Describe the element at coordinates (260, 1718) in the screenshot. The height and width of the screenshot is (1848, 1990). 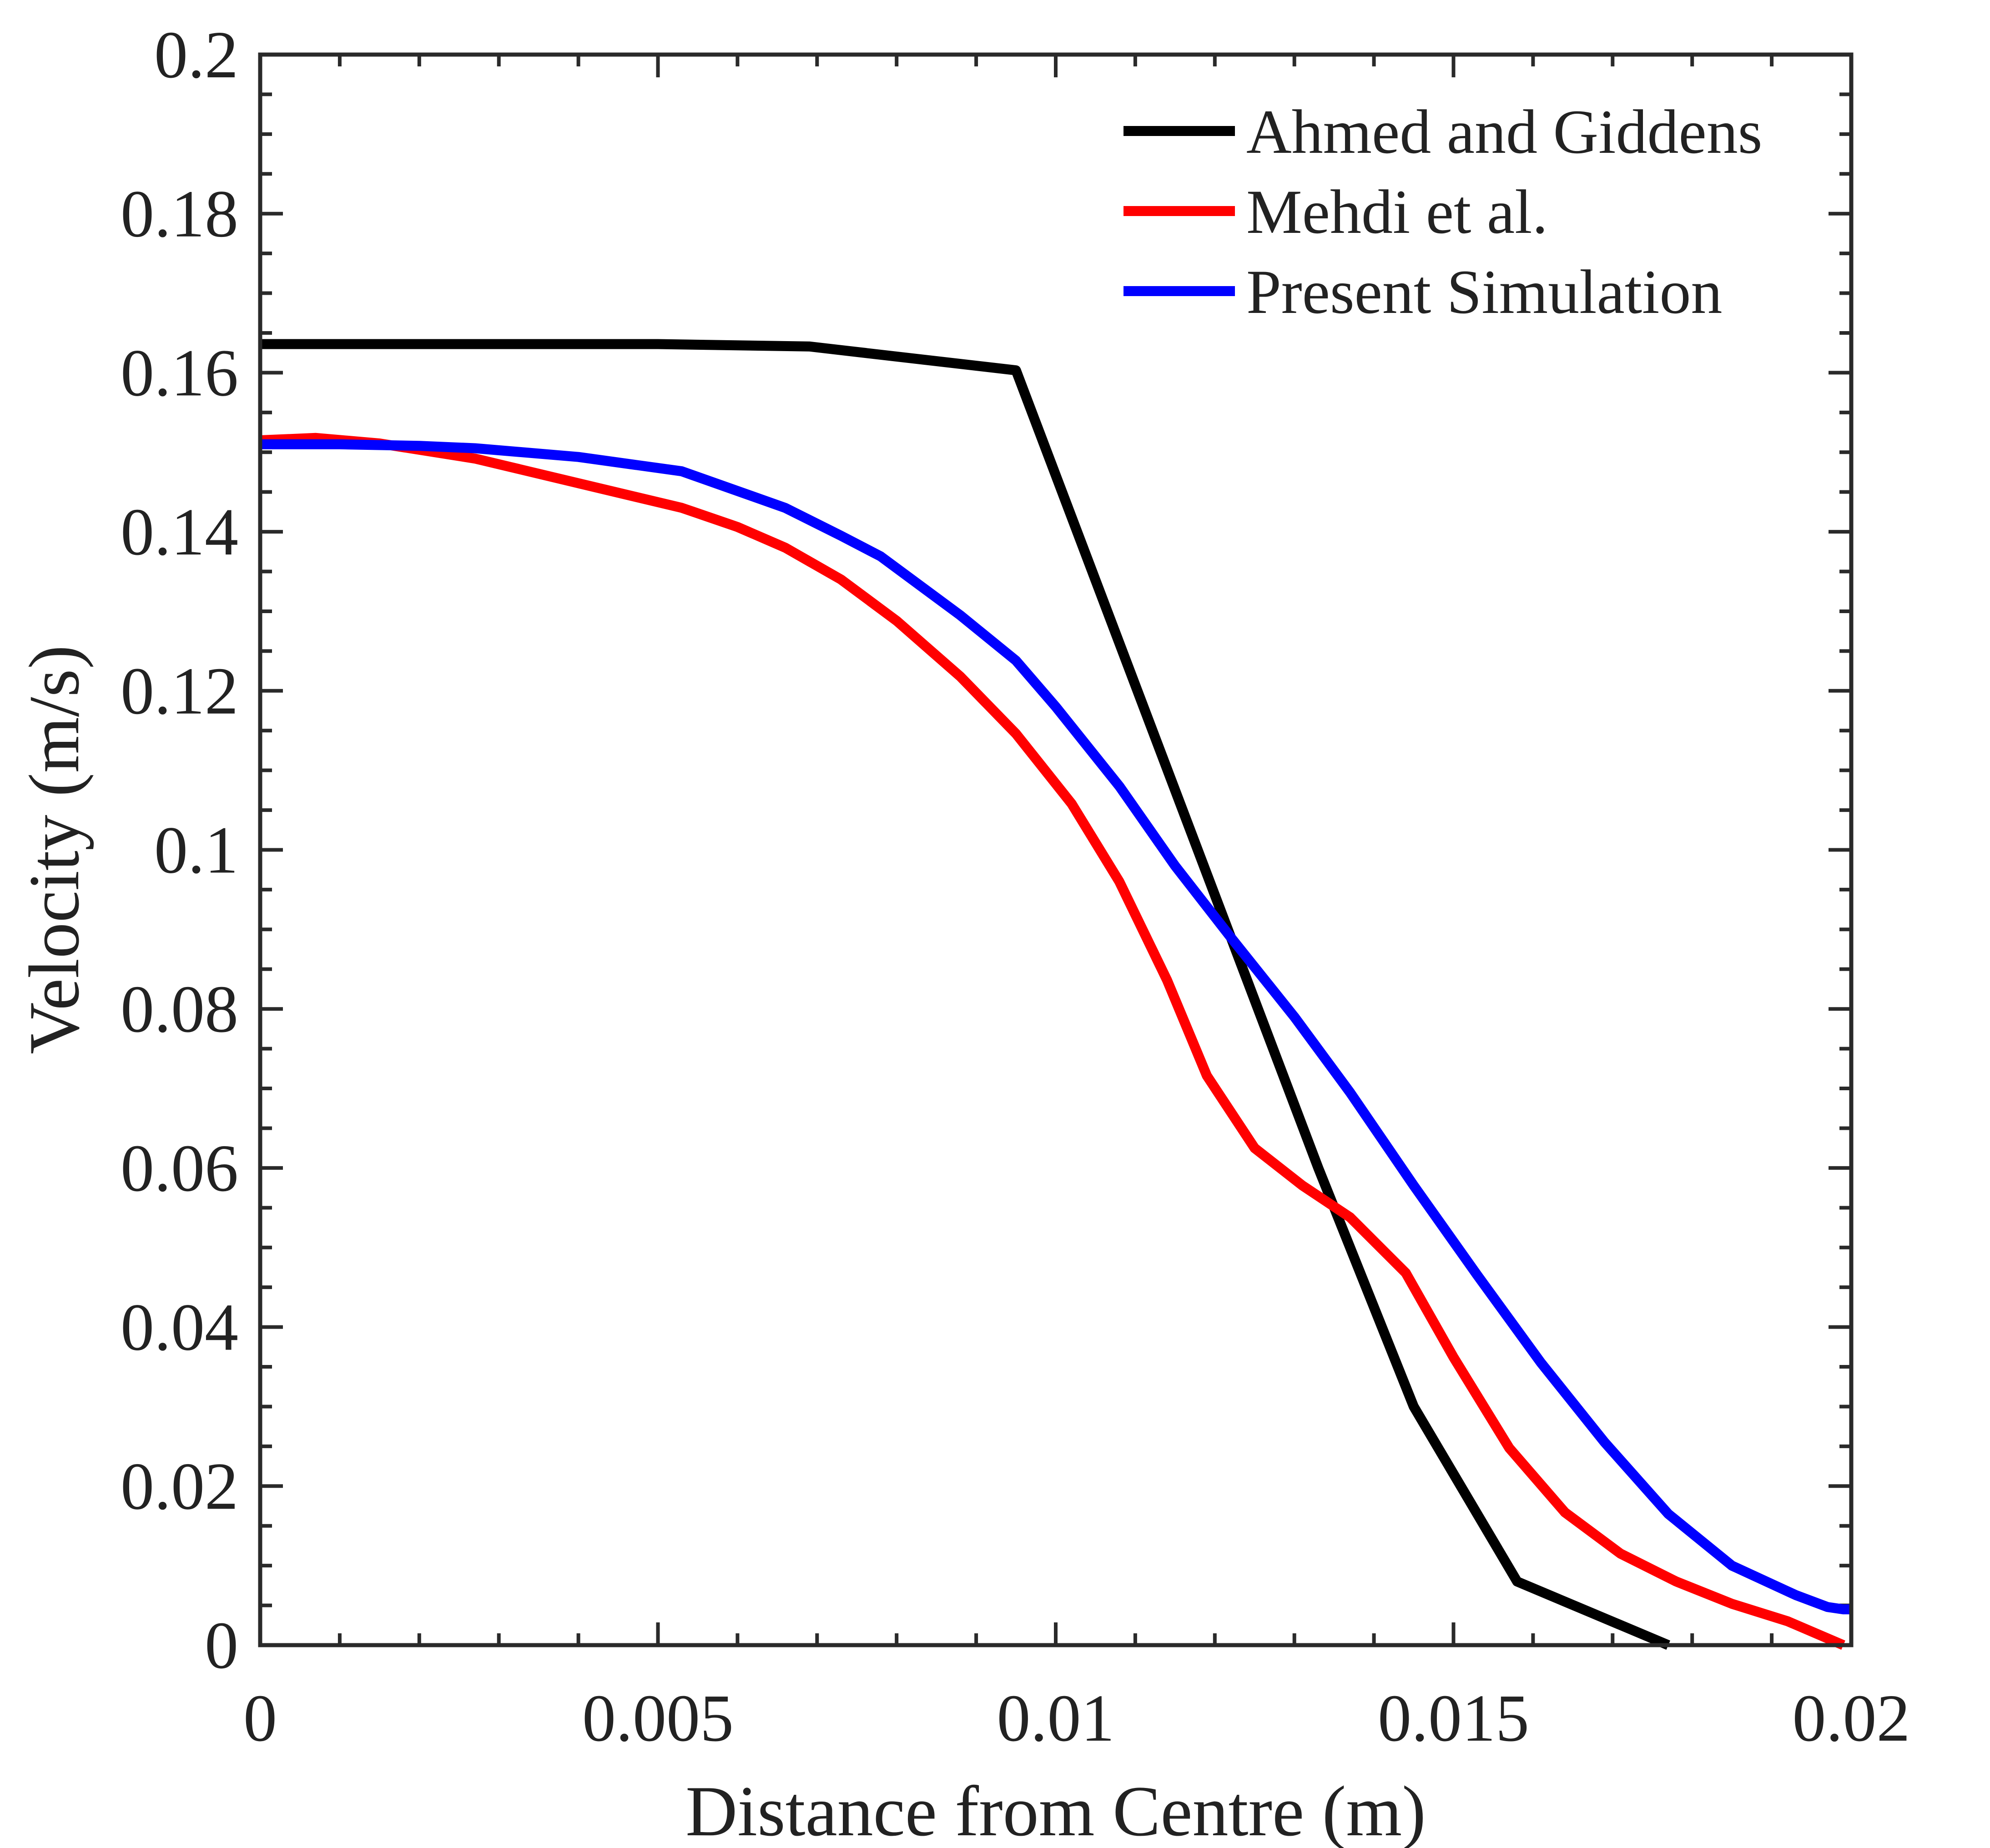
I see `x-tick-label: 0` at that location.